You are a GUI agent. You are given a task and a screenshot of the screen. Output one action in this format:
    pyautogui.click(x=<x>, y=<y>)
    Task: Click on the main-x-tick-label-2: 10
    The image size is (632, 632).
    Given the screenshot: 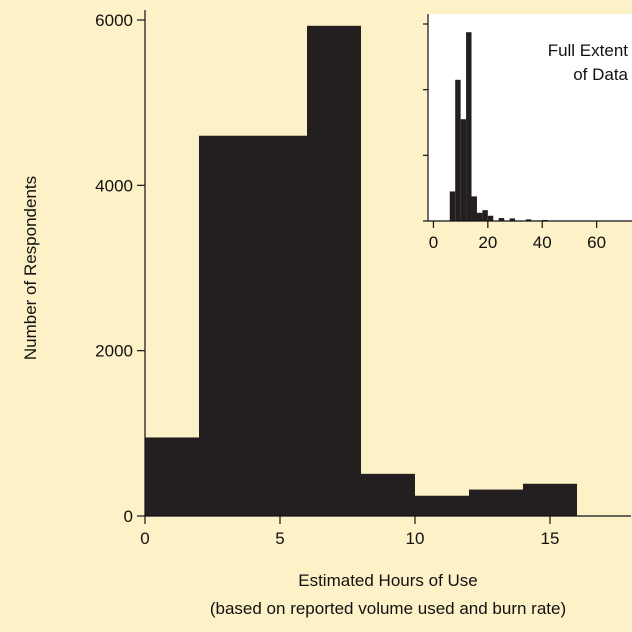 What is the action you would take?
    pyautogui.click(x=415, y=538)
    